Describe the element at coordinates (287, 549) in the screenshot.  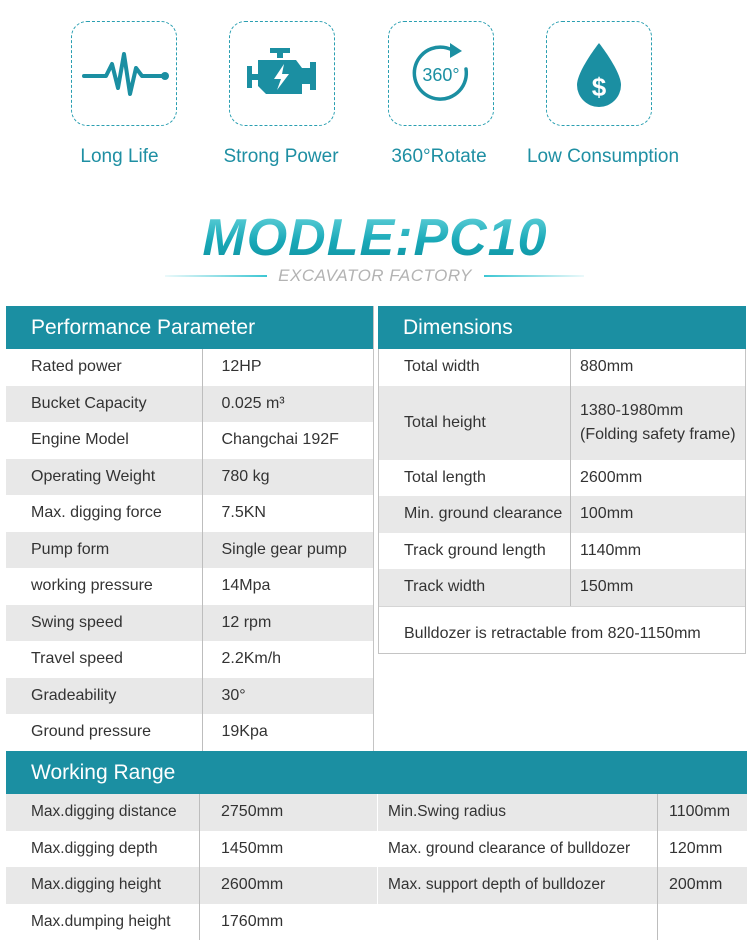
I see `performance-value: Single gear pump` at that location.